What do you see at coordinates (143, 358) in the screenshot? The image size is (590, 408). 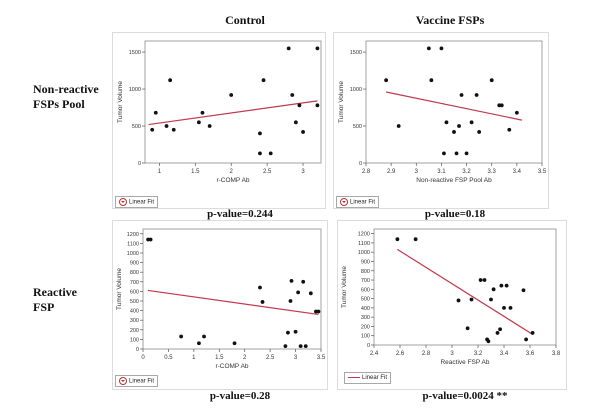 I see `x-tick-label: 0` at bounding box center [143, 358].